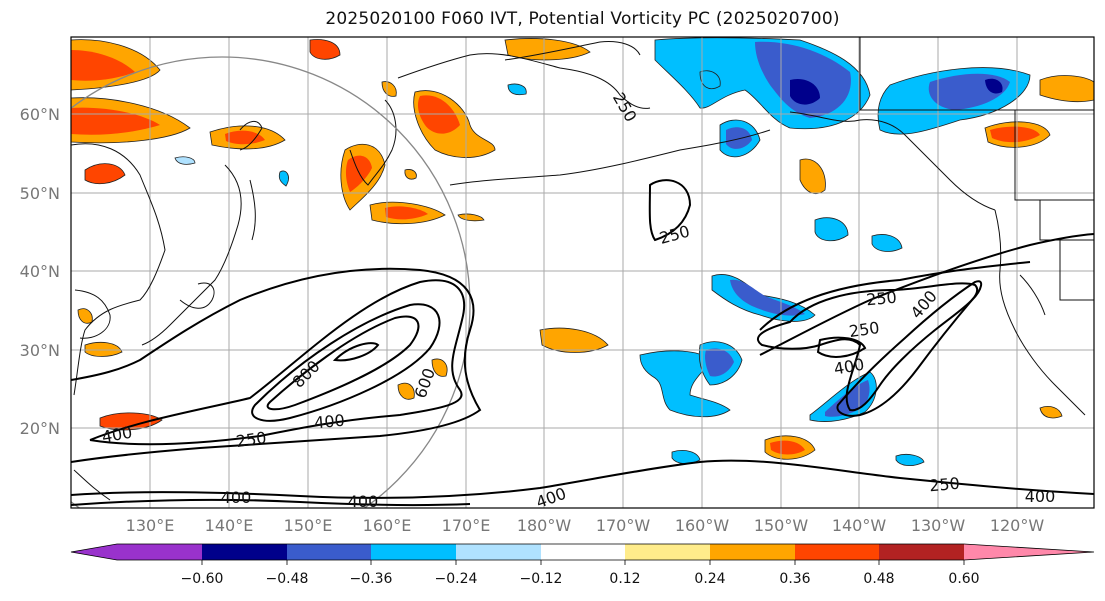  What do you see at coordinates (1029, 552) in the screenshot?
I see `colorbar-right-extension` at bounding box center [1029, 552].